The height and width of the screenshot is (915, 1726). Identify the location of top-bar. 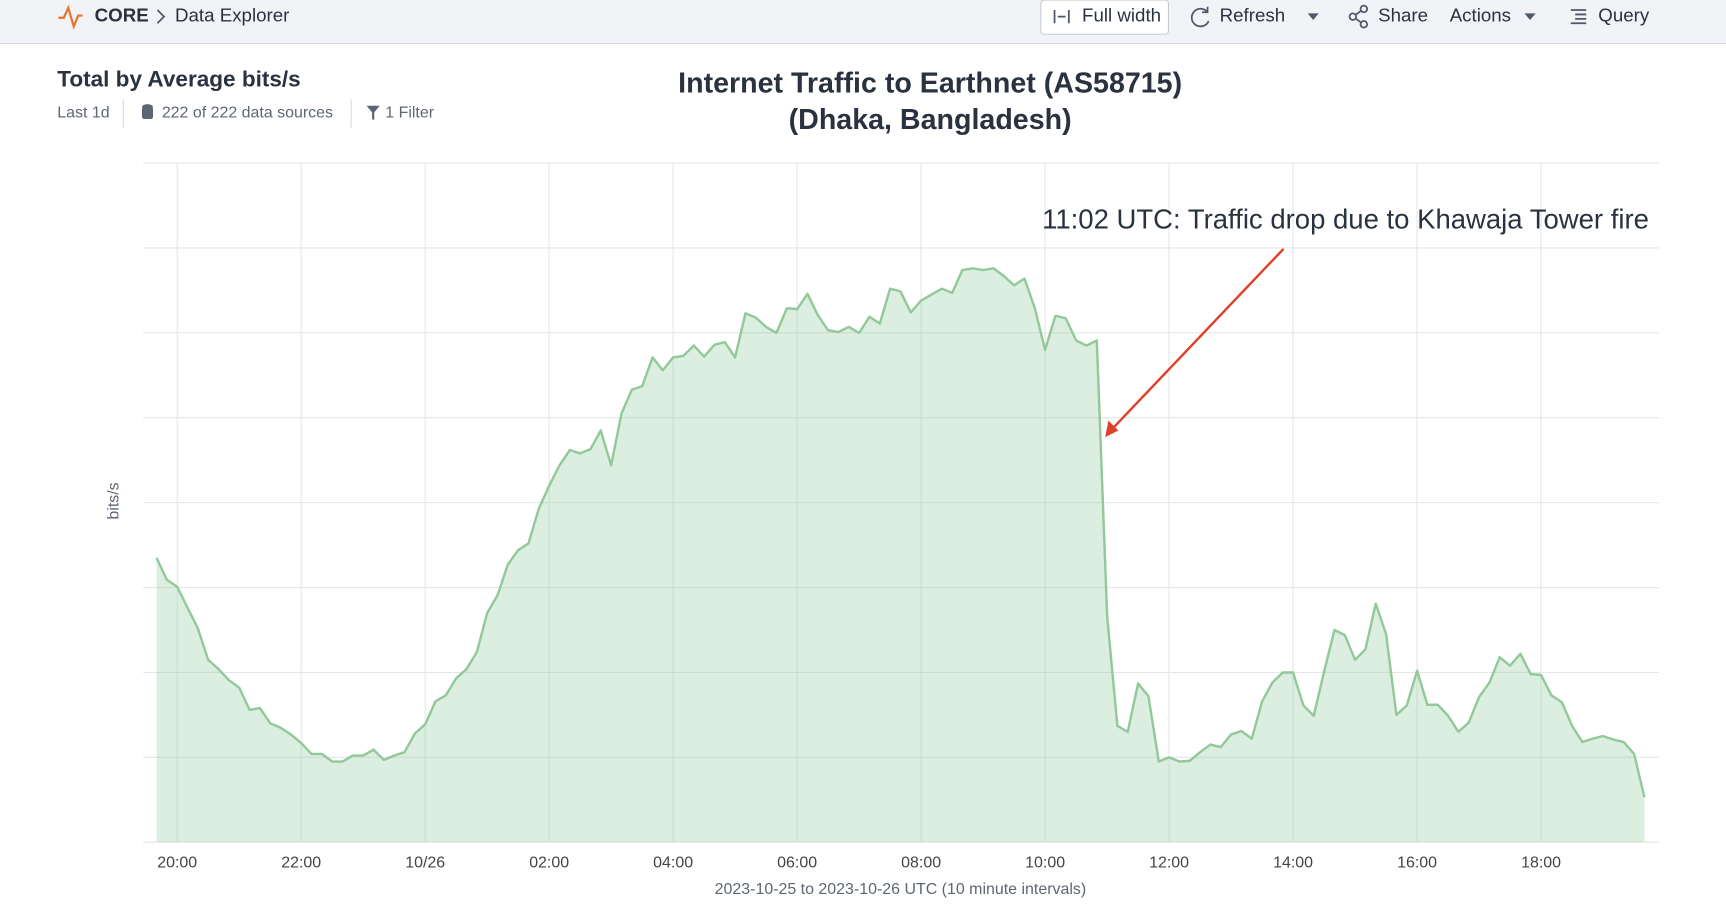
(863, 22).